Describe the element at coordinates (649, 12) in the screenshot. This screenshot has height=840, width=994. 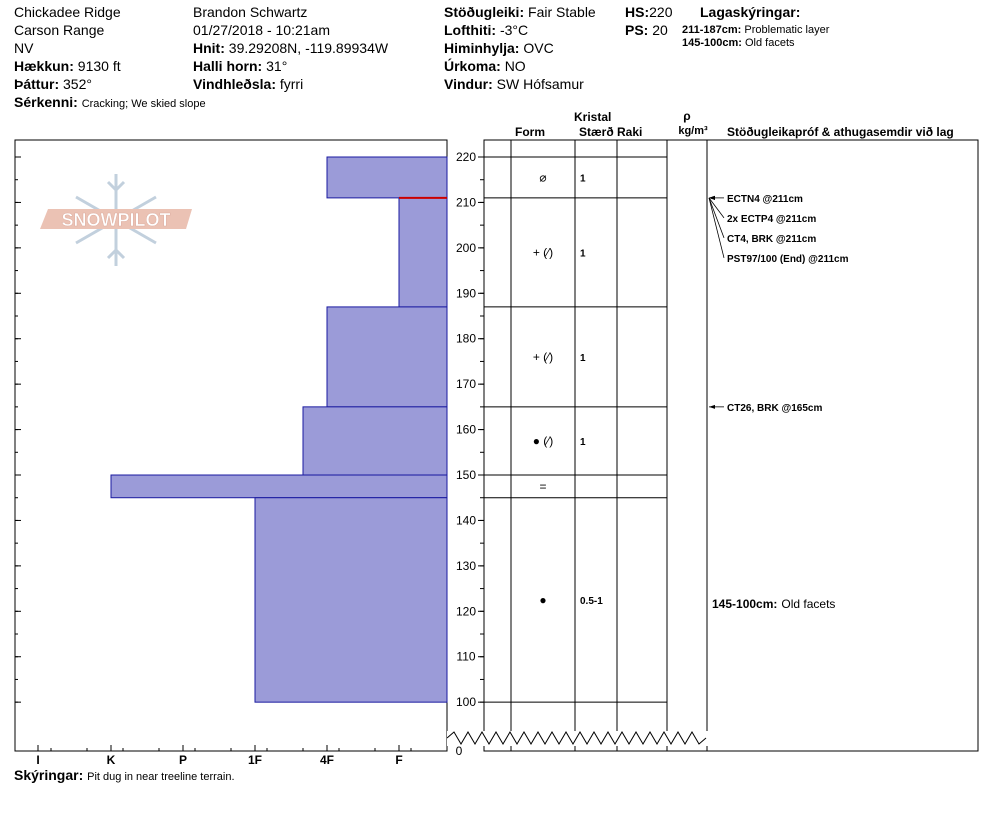
I see `snow-height: HS:220` at that location.